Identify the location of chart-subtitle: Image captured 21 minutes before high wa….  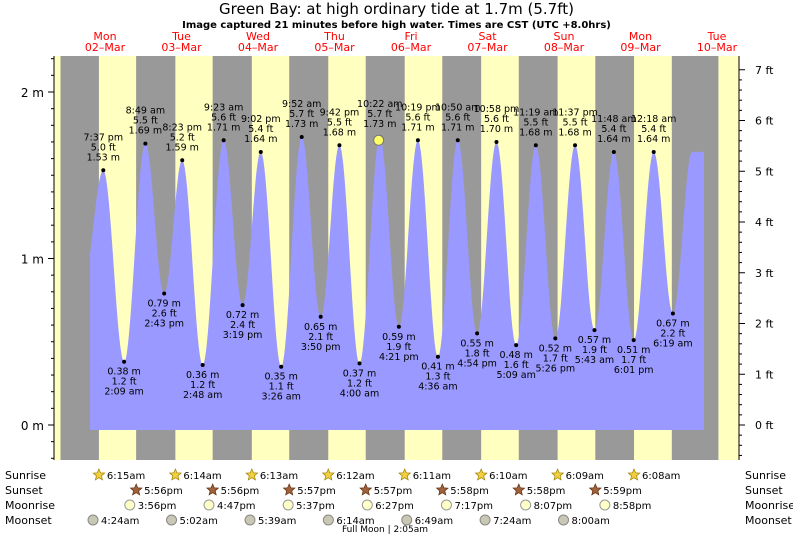
(396, 25).